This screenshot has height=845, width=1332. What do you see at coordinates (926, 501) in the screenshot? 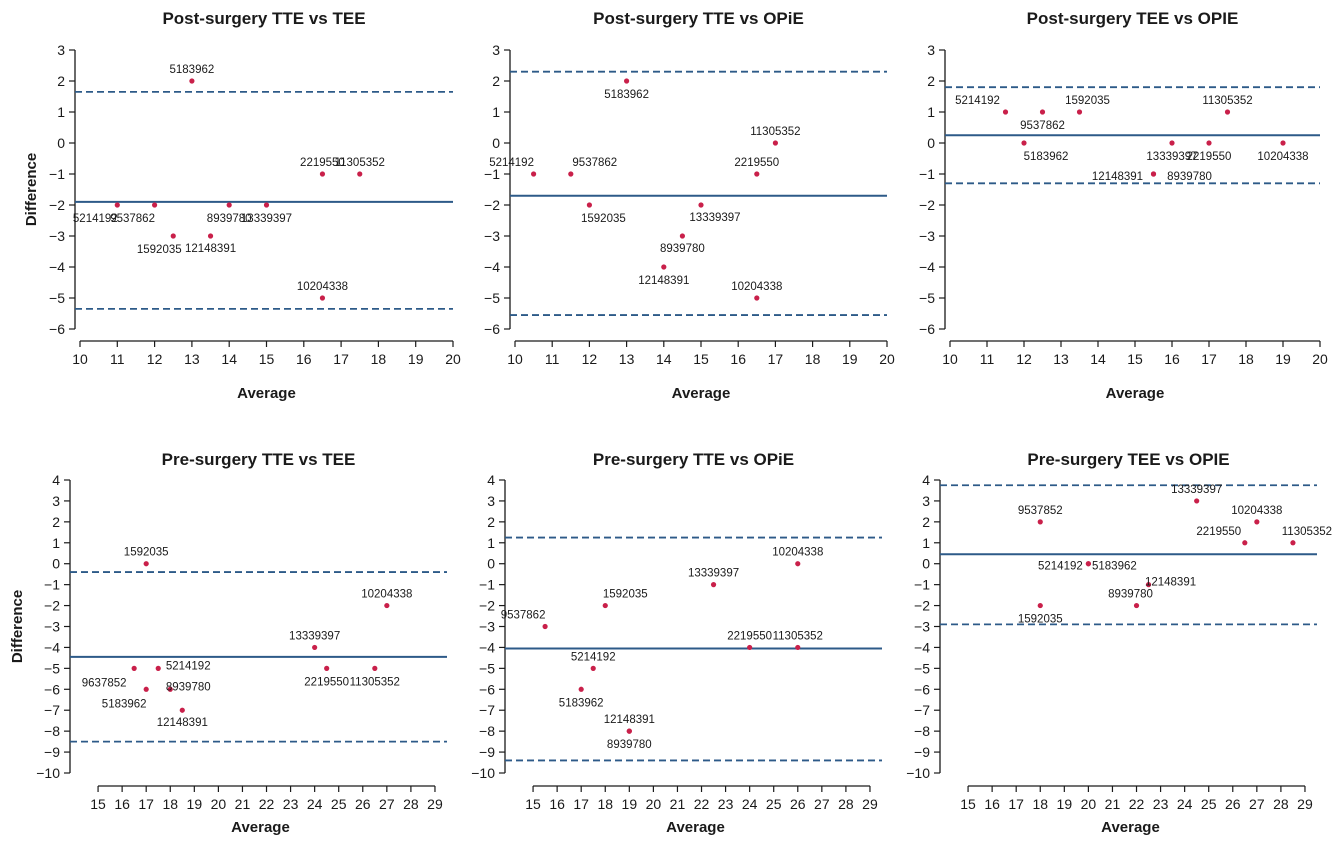
I see `y-tick-label: 3` at bounding box center [926, 501].